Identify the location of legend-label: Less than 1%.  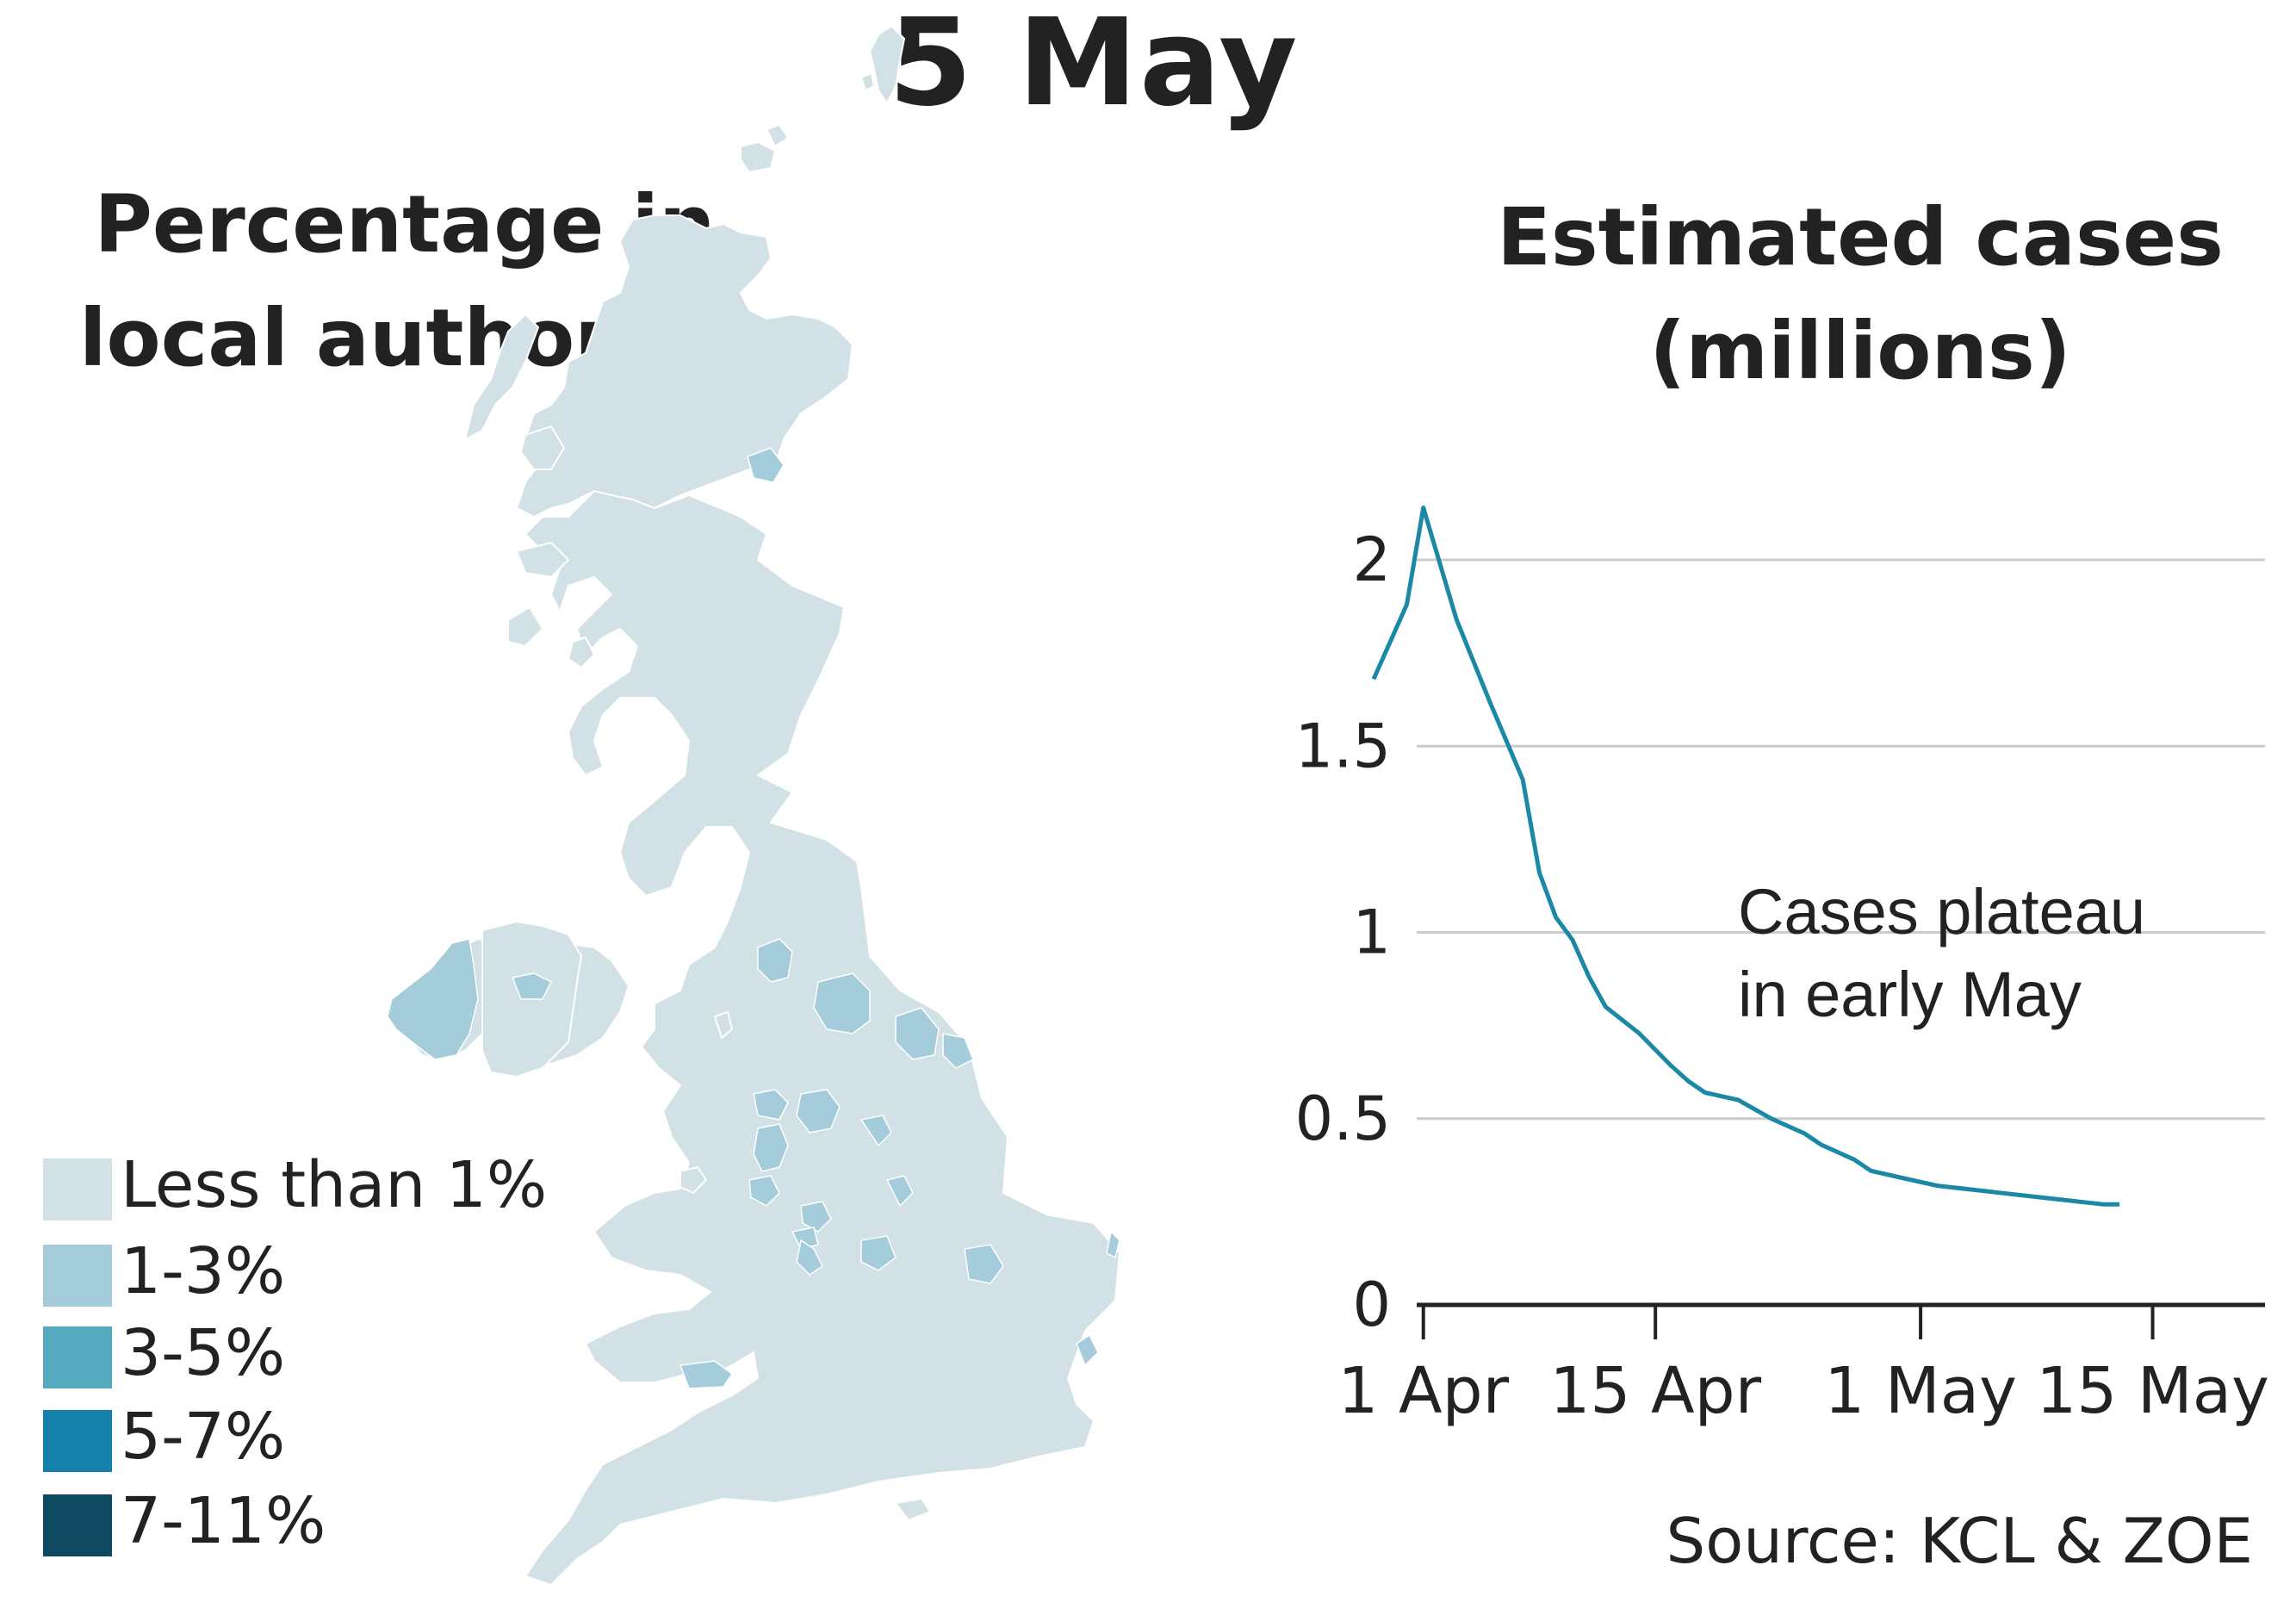
(334, 1185).